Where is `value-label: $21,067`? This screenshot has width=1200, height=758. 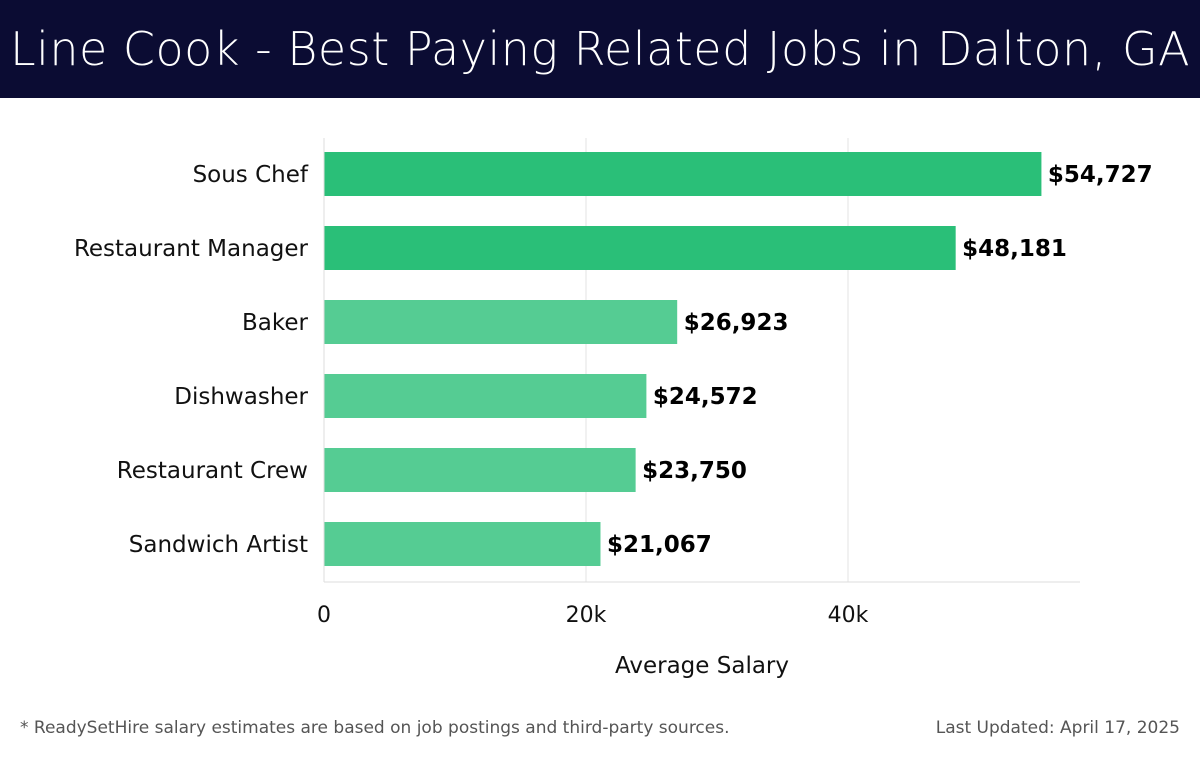
value-label: $21,067 is located at coordinates (659, 545).